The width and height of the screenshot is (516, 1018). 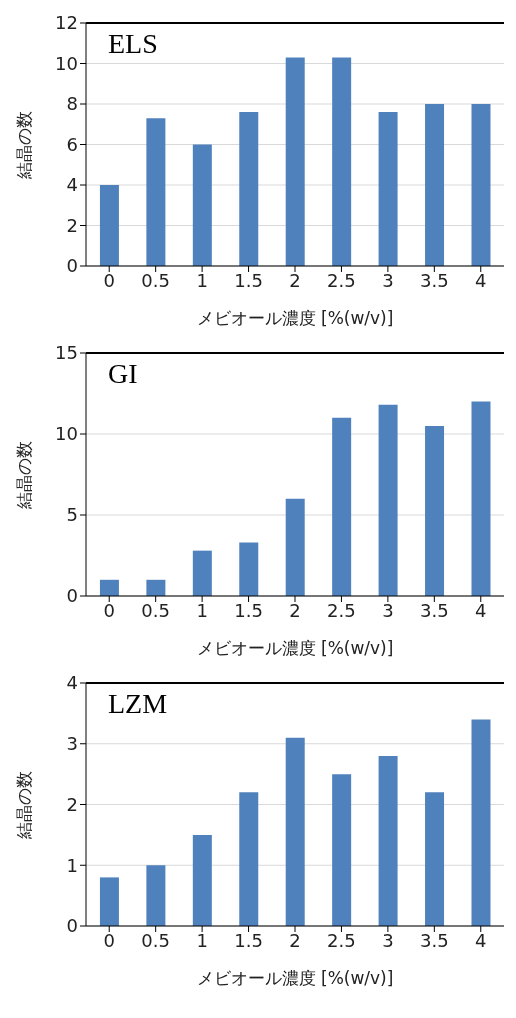 I want to click on y-tick-label: 12, so click(x=66, y=23).